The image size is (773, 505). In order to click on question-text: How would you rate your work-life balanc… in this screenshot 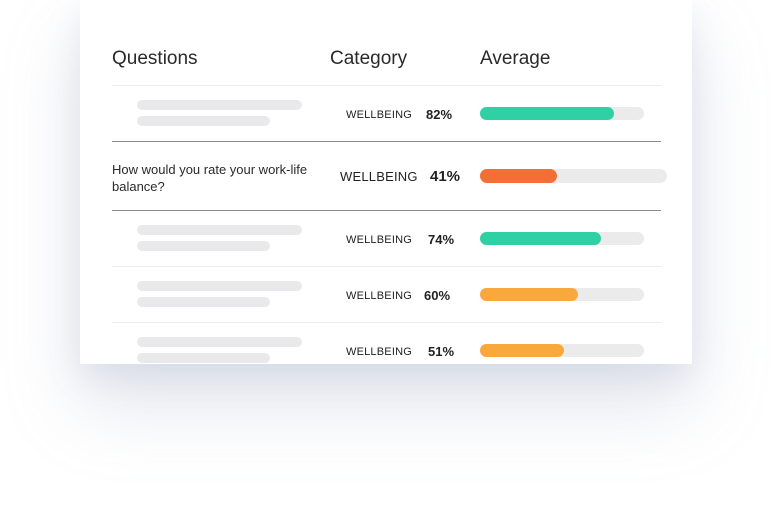, I will do `click(210, 178)`.